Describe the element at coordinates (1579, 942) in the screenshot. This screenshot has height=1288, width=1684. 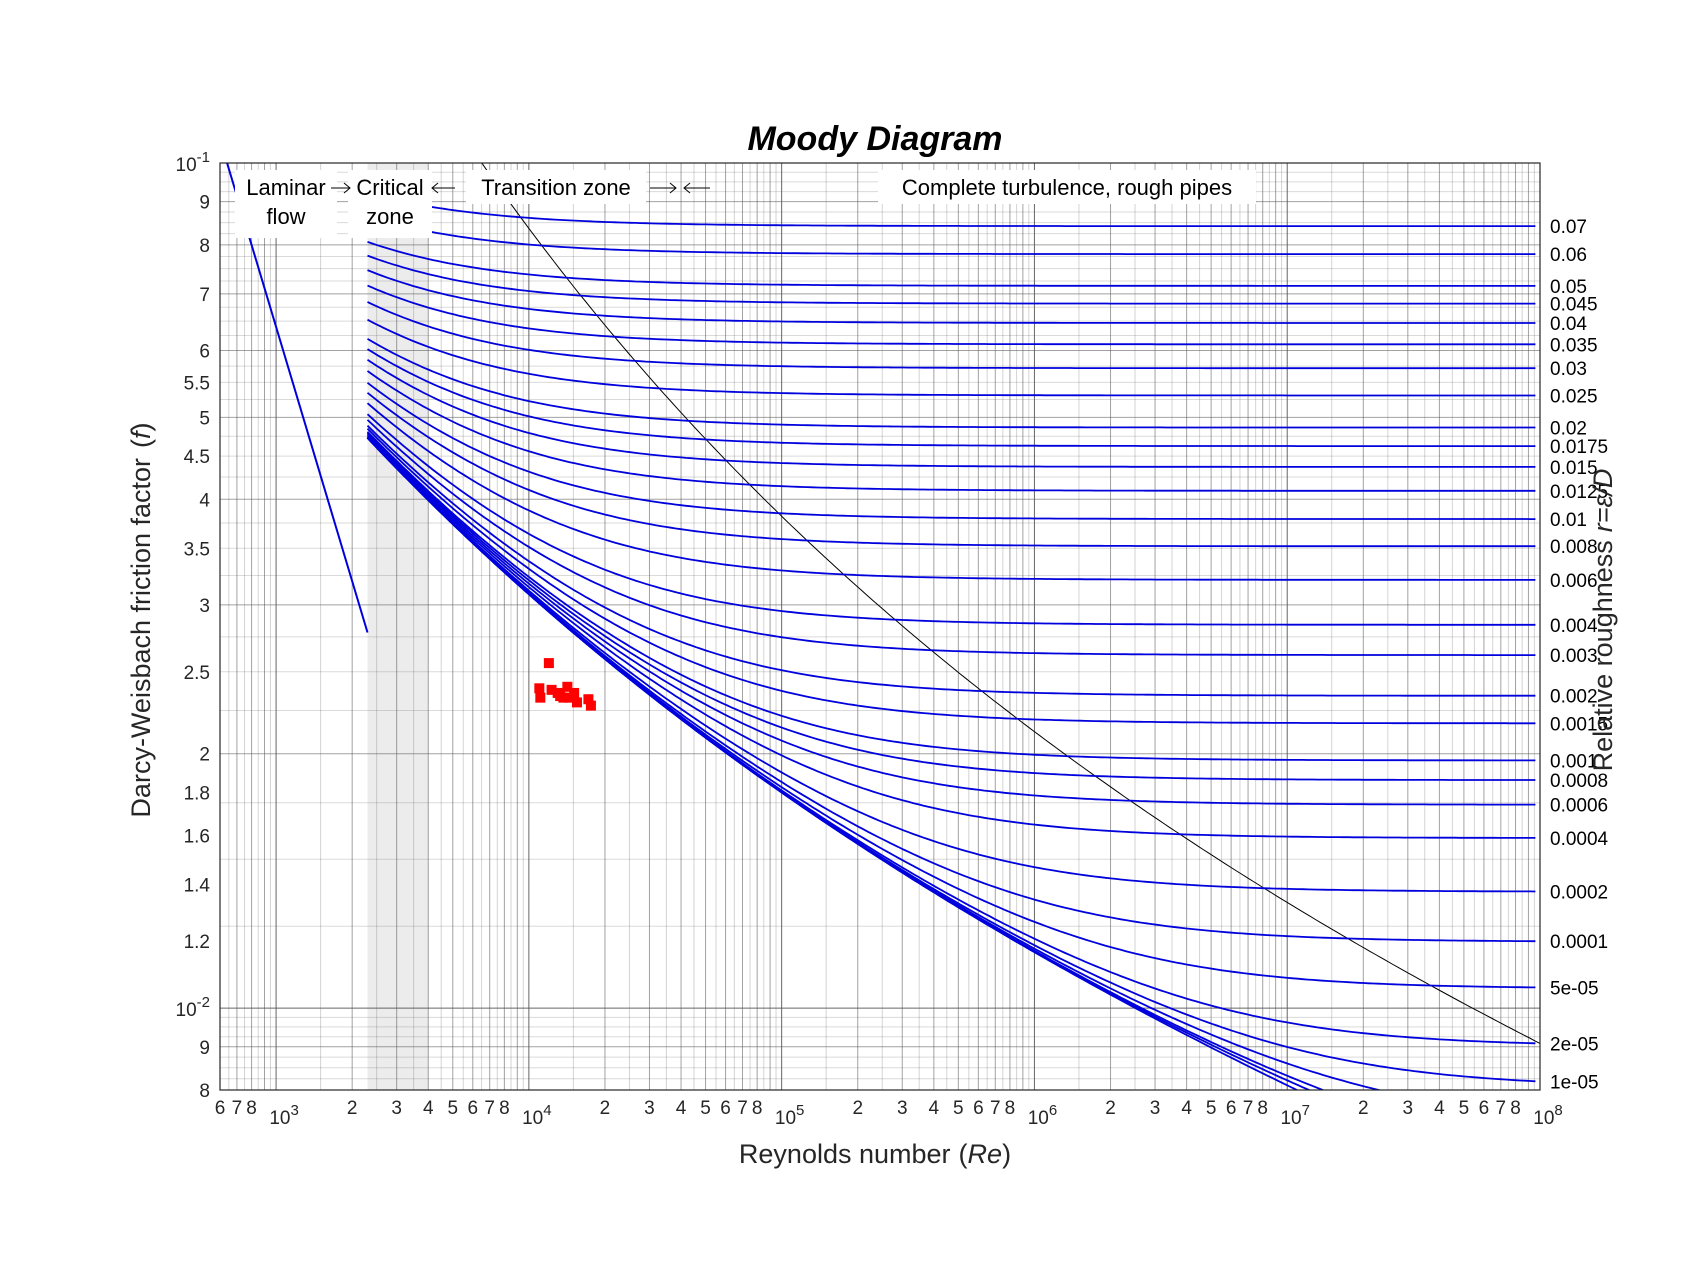
I see `roughness-label: 0.0001` at that location.